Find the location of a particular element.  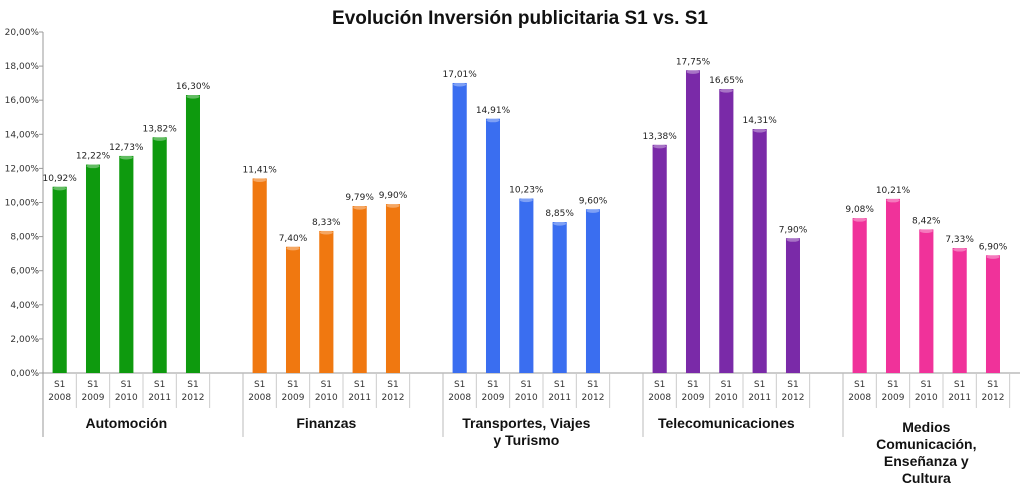

data-label: 14,91% is located at coordinates (493, 111).